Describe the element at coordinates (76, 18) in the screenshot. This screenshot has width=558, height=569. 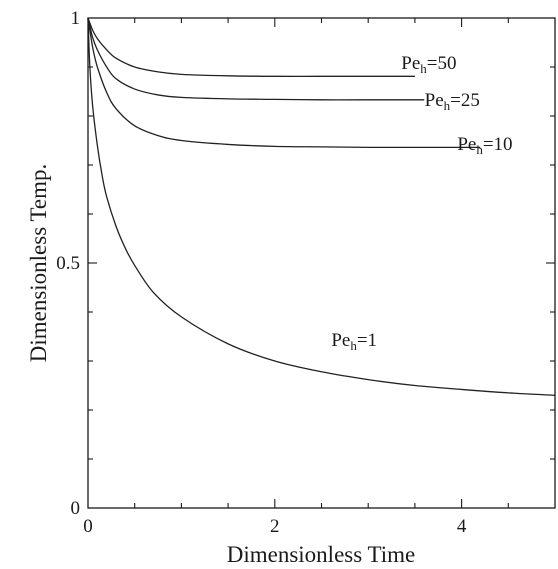
I see `y-tick-label: 1` at that location.